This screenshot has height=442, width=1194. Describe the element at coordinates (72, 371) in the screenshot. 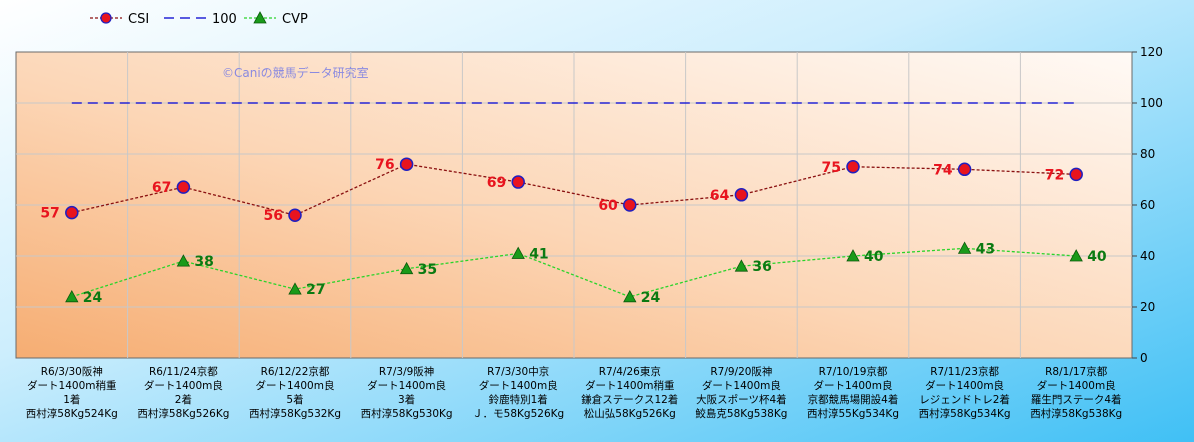

I see `category-label-line: R6/3/30阪神` at that location.